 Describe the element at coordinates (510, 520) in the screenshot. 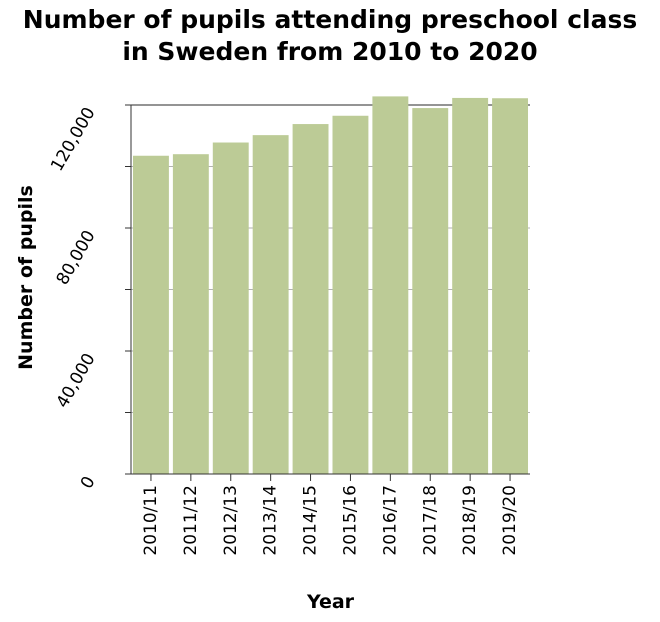

I see `x-tick-label: 2019/20` at that location.